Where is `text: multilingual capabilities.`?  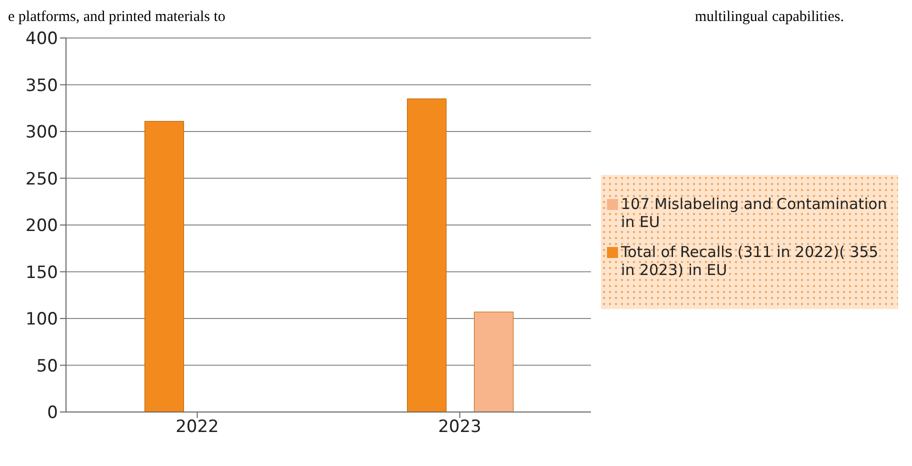 text: multilingual capabilities. is located at coordinates (769, 17).